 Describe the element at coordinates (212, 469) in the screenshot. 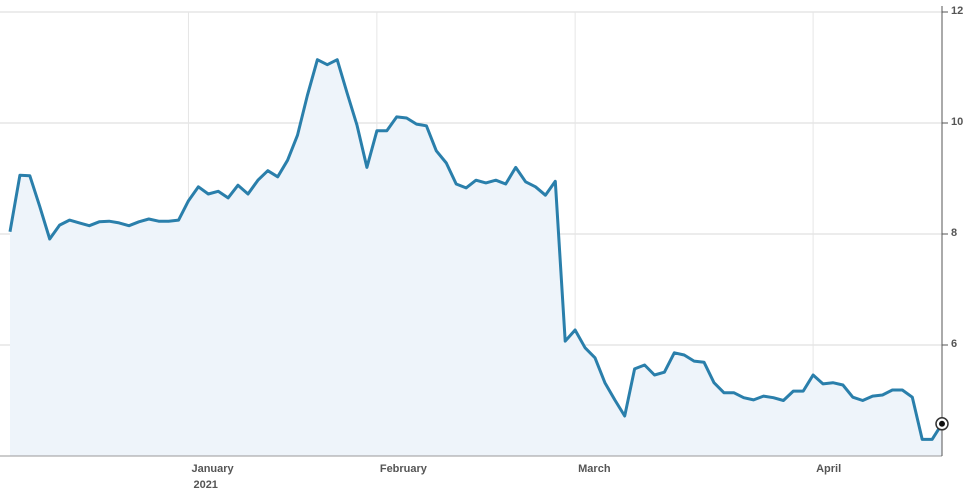

I see `x-tick-label: January` at that location.